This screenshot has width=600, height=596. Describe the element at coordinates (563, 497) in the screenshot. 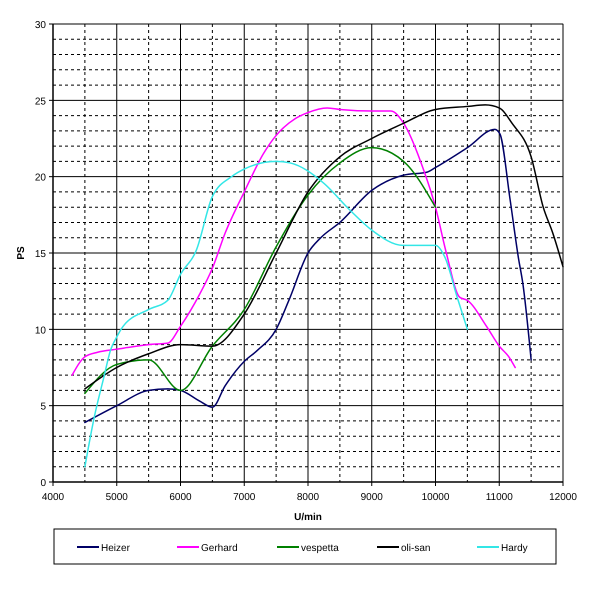

I see `x-tick-label: 12000` at that location.